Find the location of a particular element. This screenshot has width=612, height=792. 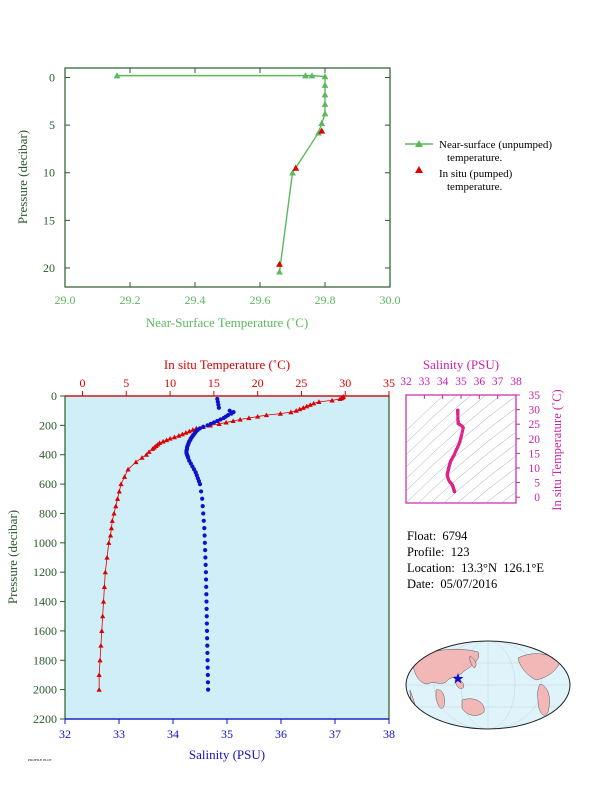

ts-temp-tick-label: 35 is located at coordinates (535, 396).